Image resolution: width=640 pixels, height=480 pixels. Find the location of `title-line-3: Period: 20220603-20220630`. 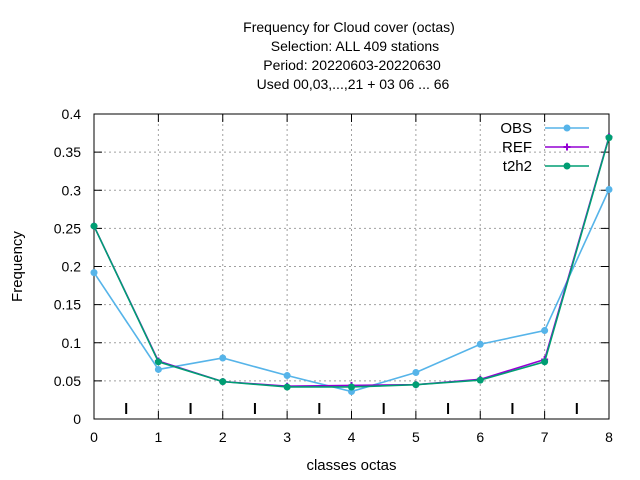

title-line-3: Period: 20220603-20220630 is located at coordinates (352, 65).